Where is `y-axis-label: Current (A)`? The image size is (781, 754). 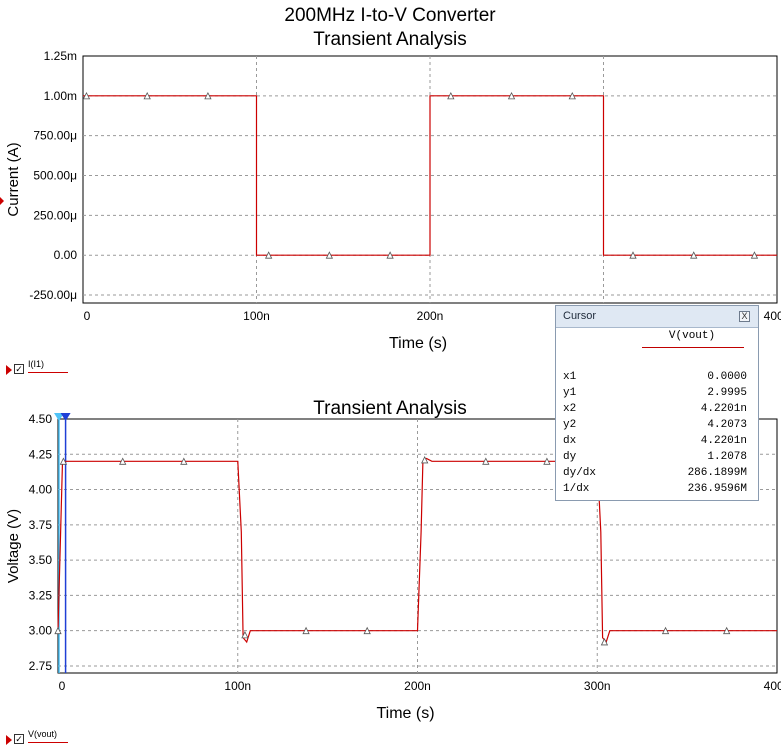
y-axis-label: Current (A) is located at coordinates (13, 179).